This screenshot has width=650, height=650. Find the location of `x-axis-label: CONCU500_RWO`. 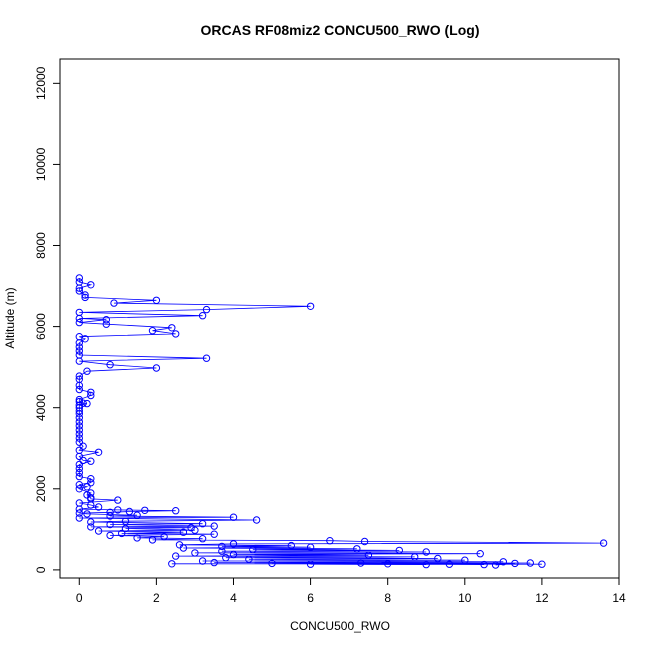

x-axis-label: CONCU500_RWO is located at coordinates (340, 626).